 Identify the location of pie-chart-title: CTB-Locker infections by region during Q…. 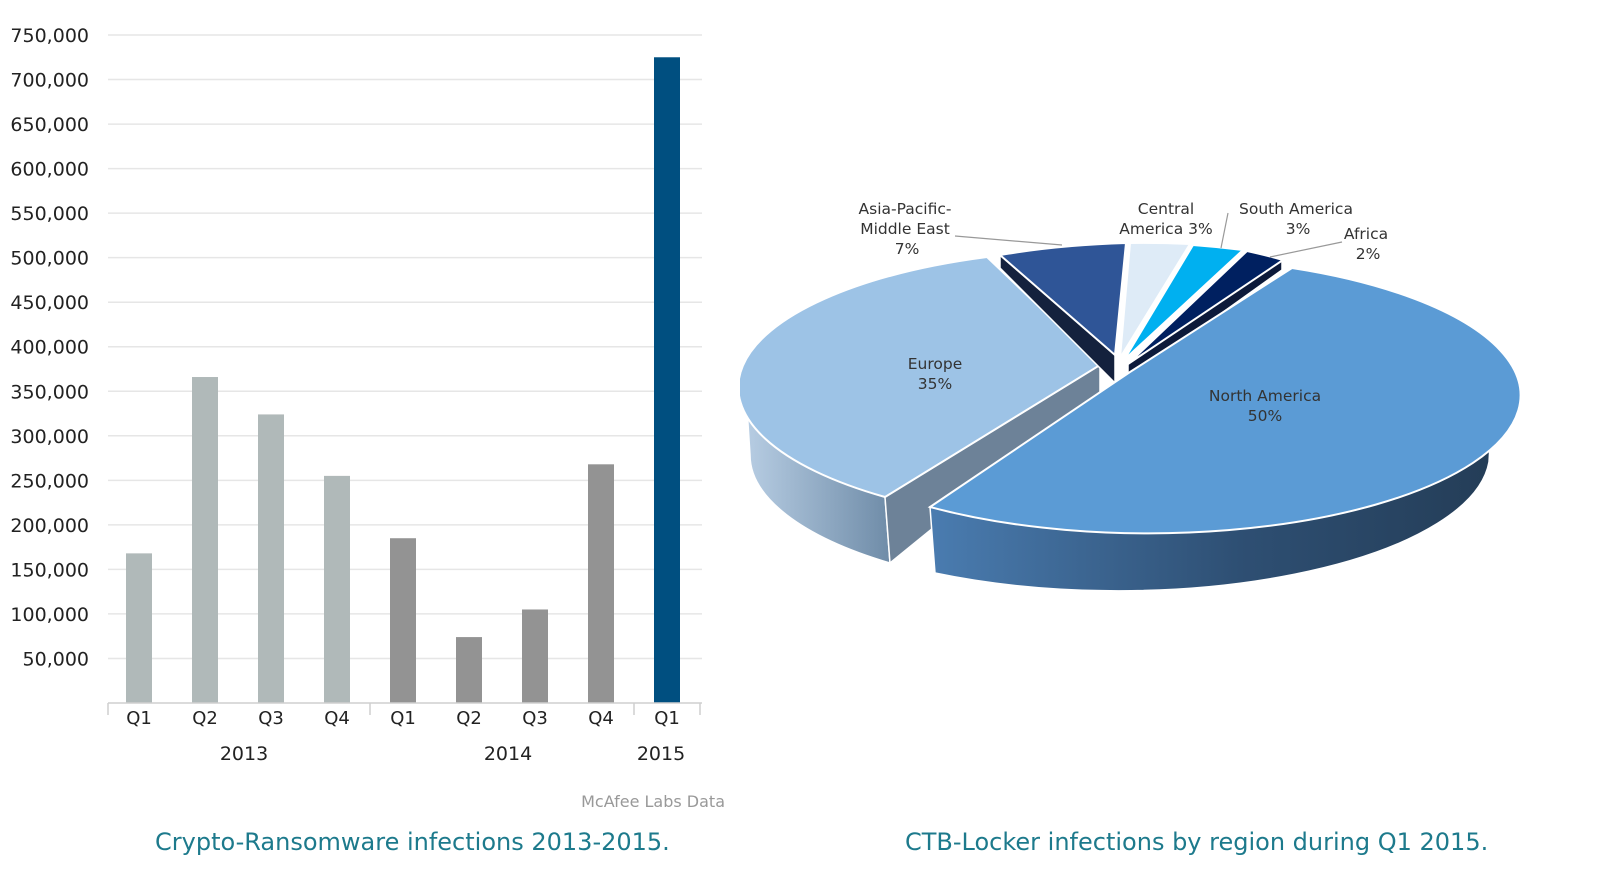
(1197, 842).